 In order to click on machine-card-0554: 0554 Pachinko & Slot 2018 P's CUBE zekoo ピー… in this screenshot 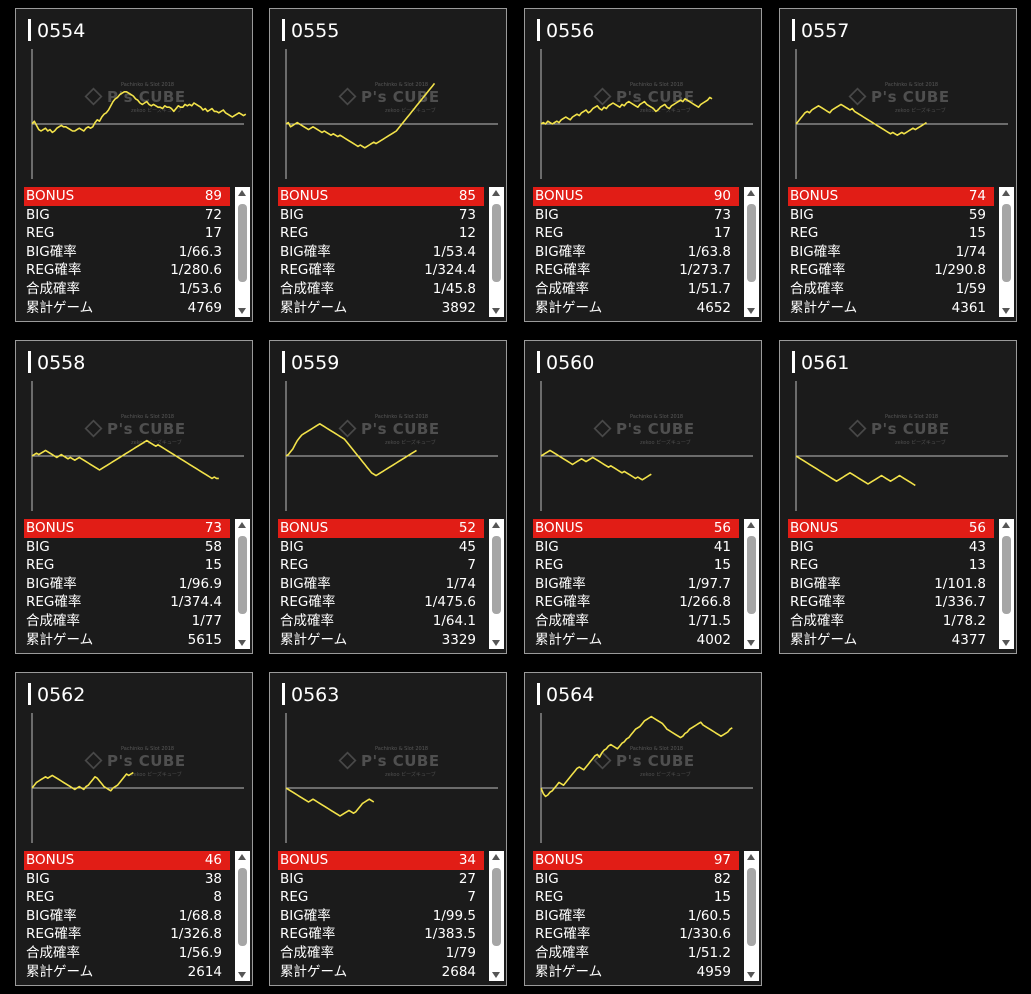, I will do `click(134, 165)`.